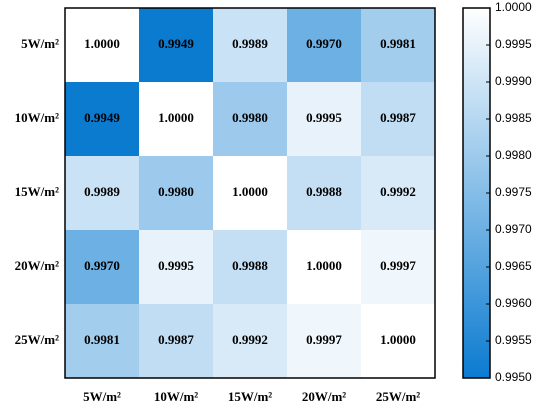 The height and width of the screenshot is (418, 550). Describe the element at coordinates (176, 396) in the screenshot. I see `x-tick-label: 10W/m²` at that location.